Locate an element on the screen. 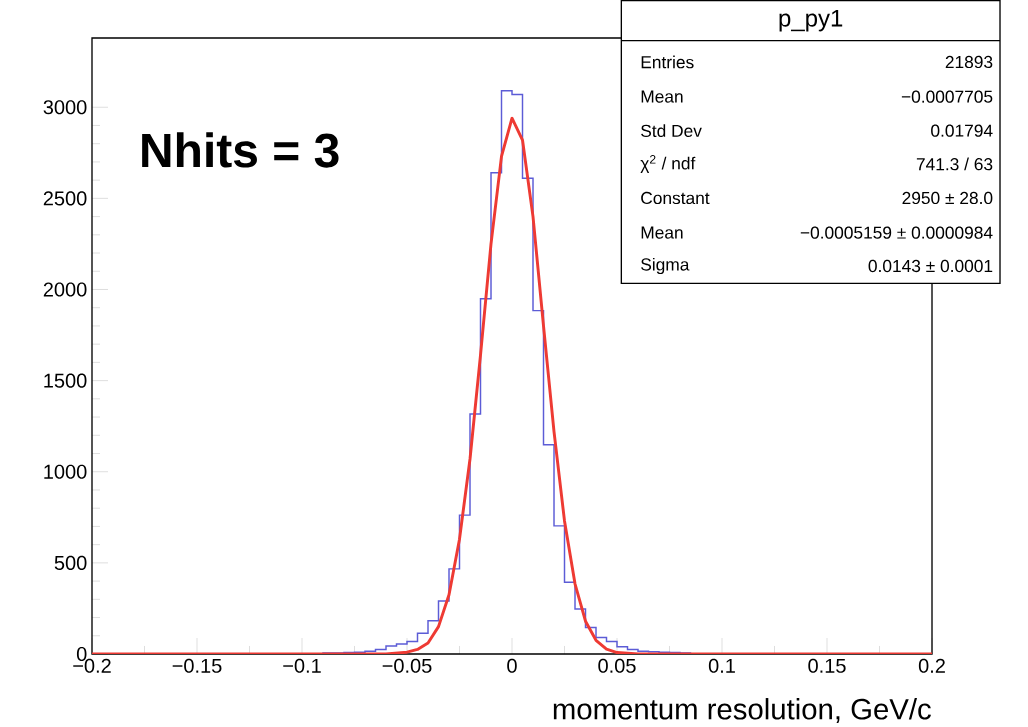  annotation: −0.0007705 is located at coordinates (947, 96).